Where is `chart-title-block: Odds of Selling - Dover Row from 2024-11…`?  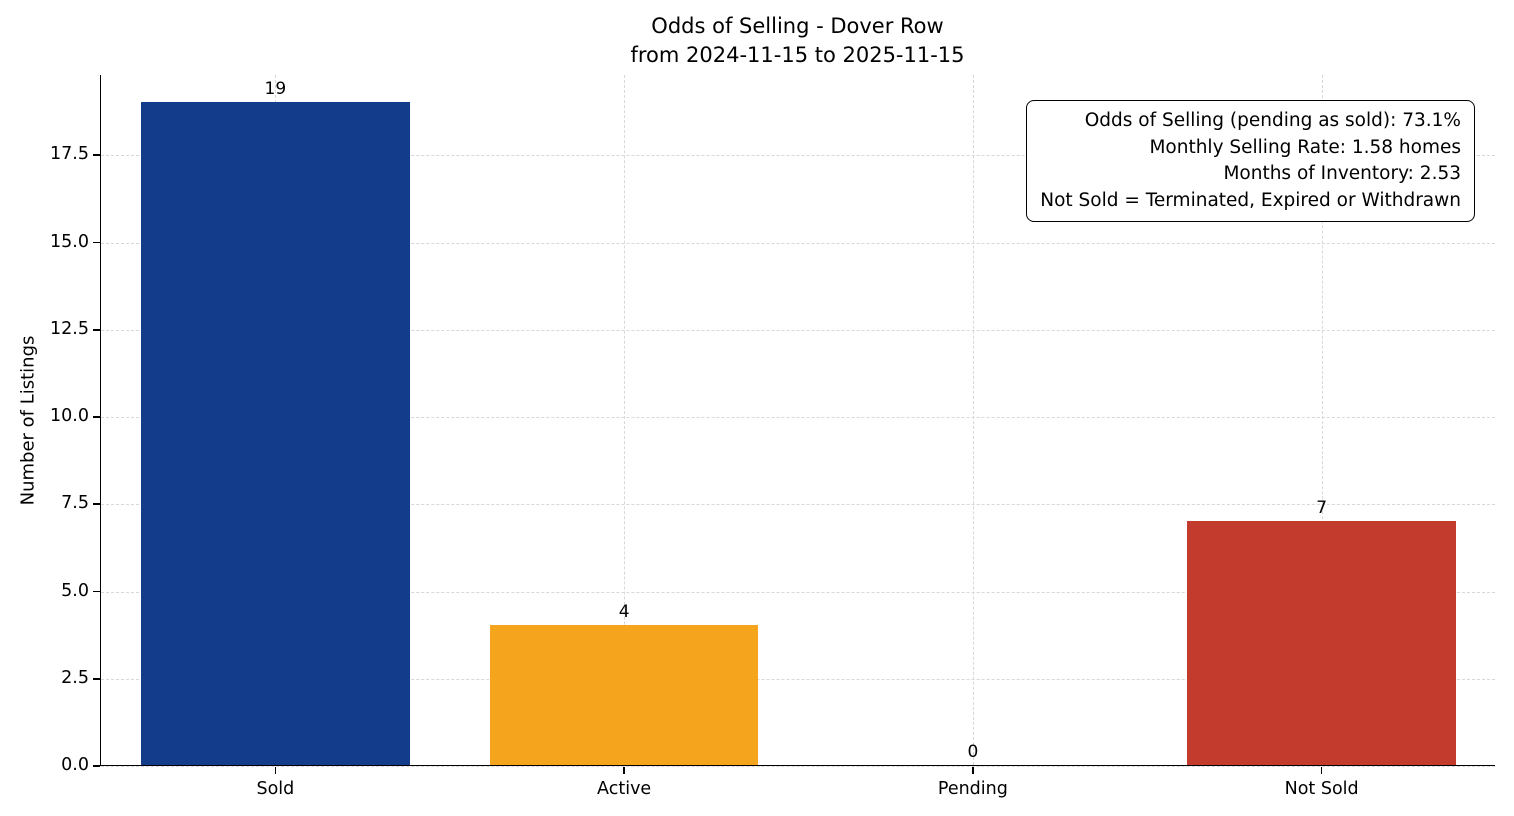 chart-title-block: Odds of Selling - Dover Row from 2024-11… is located at coordinates (797, 41).